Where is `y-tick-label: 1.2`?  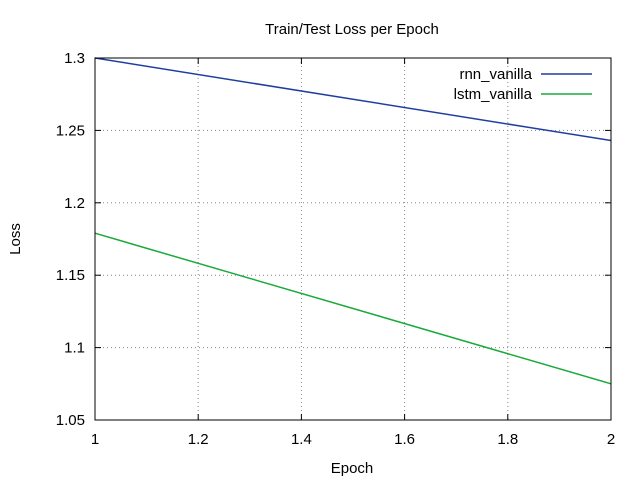
y-tick-label: 1.2 is located at coordinates (74, 203).